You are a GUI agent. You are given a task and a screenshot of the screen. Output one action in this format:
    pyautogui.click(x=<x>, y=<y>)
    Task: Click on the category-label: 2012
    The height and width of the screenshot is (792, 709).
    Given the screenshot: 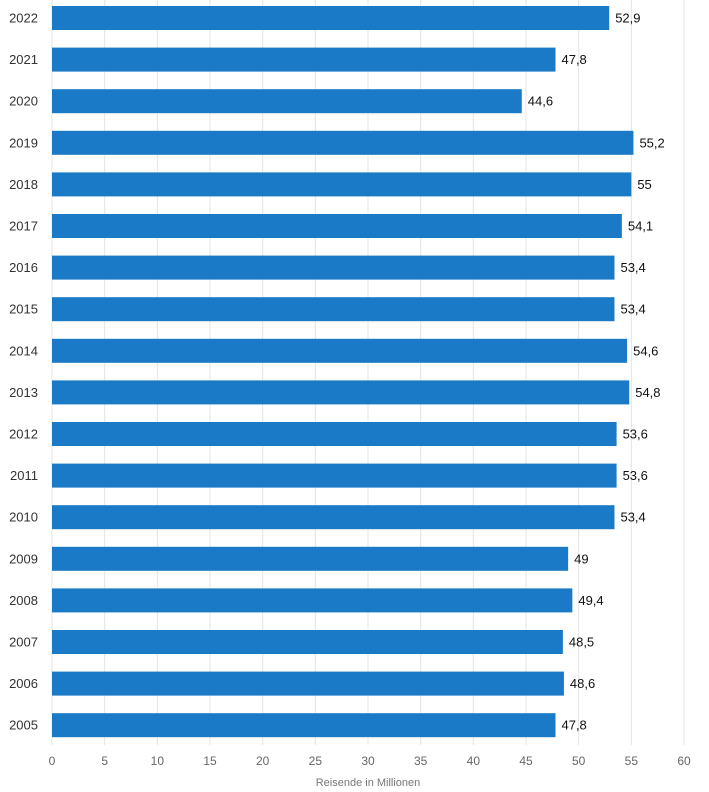 What is the action you would take?
    pyautogui.click(x=23, y=434)
    